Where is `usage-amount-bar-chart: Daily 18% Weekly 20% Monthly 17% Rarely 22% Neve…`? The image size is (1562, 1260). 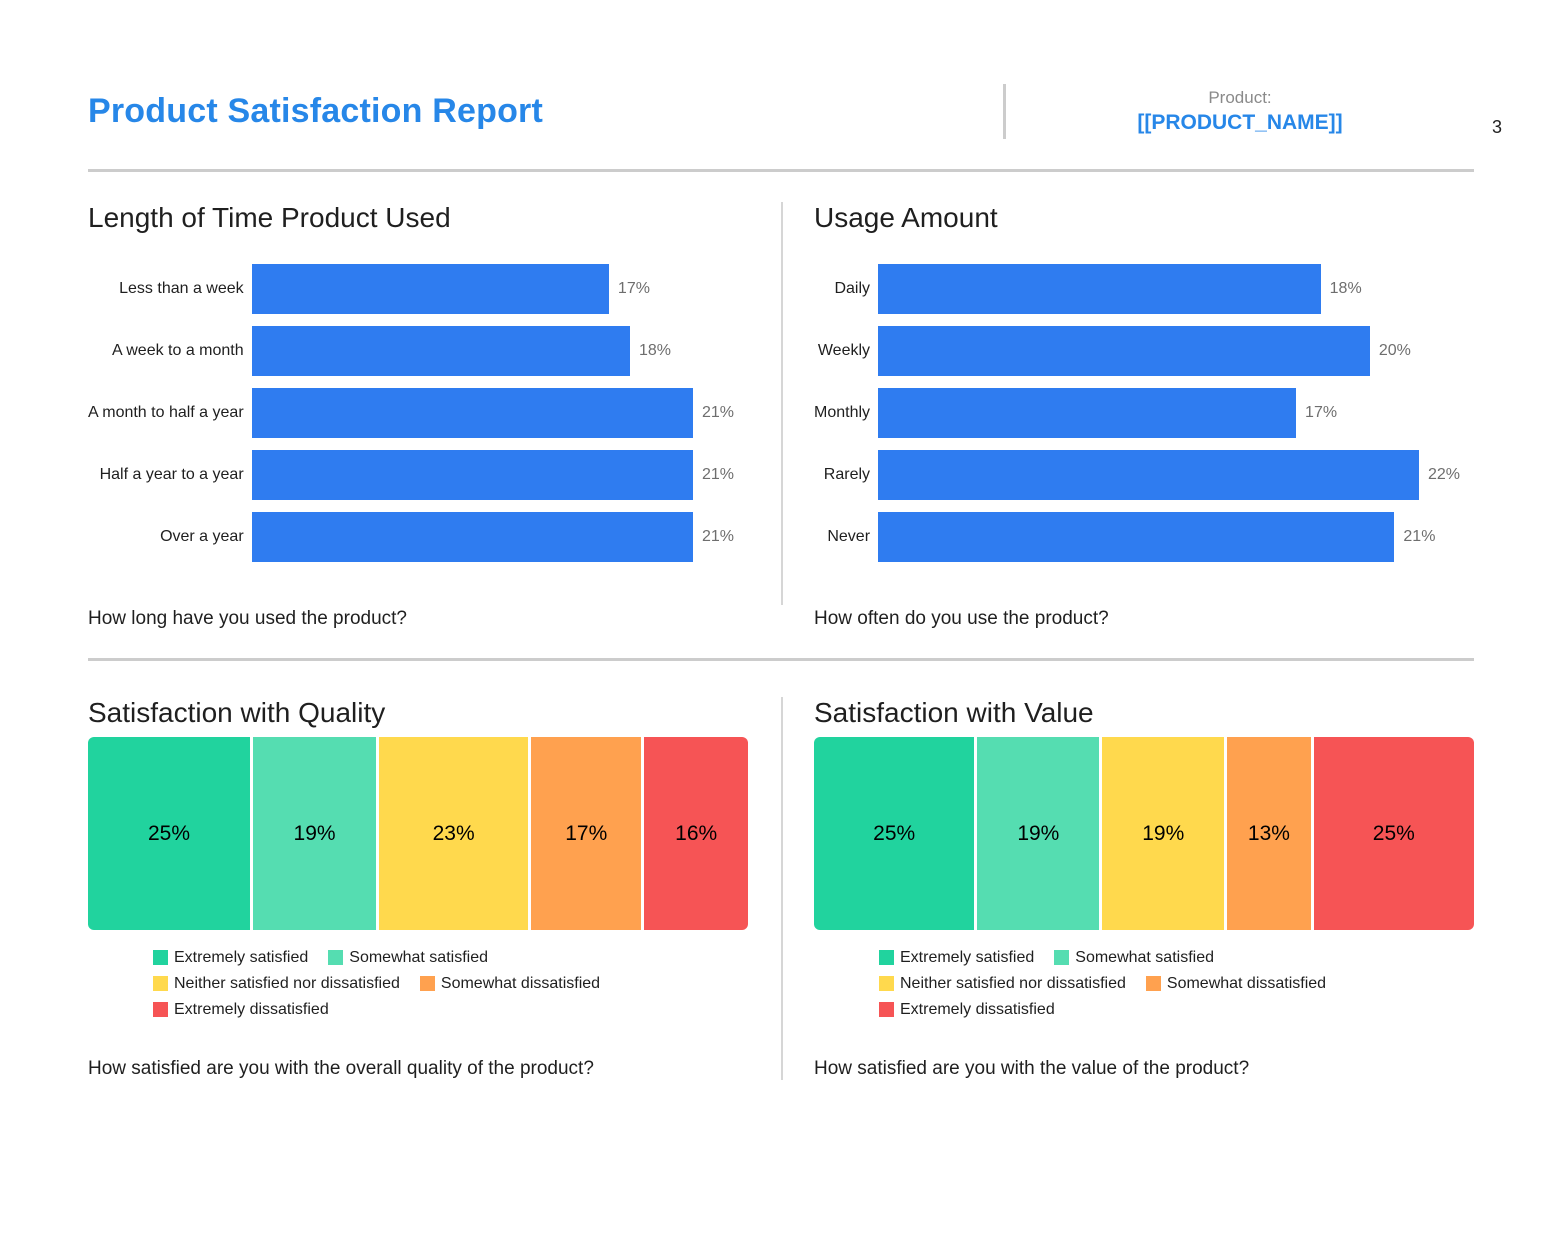 usage-amount-bar-chart: Daily 18% Weekly 20% Monthly 17% Rarely 22% Neve… is located at coordinates (1144, 413).